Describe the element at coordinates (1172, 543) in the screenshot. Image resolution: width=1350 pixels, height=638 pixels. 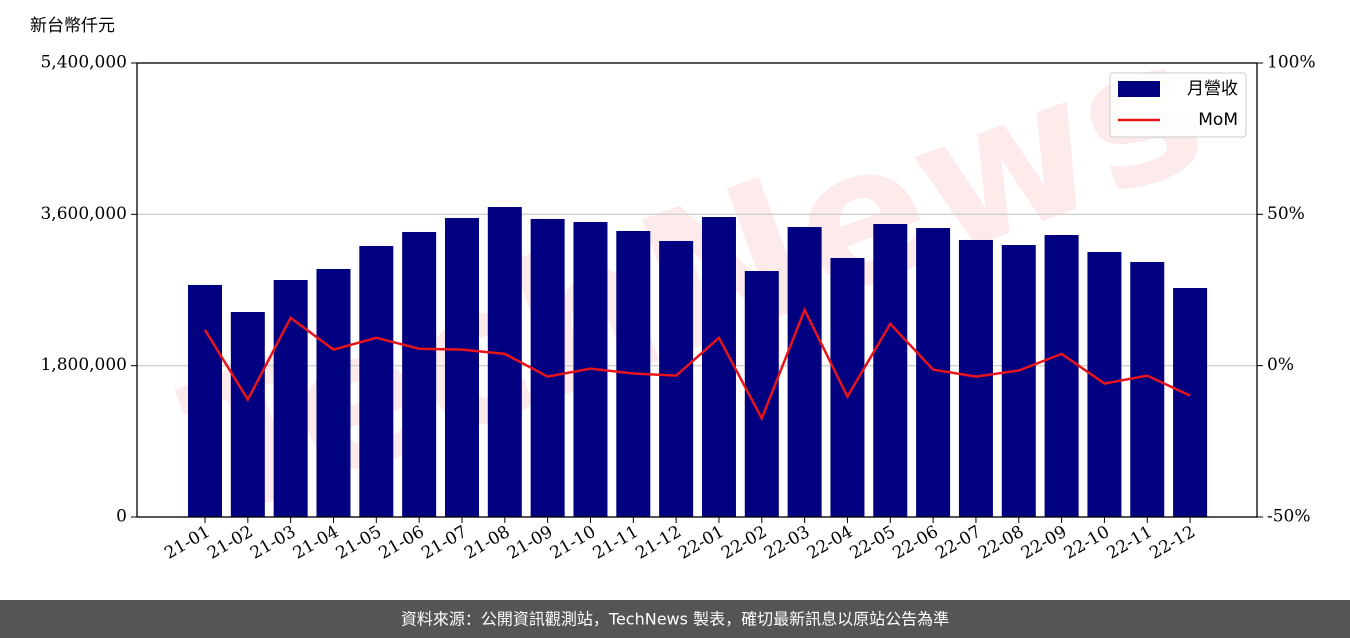
I see `x-tick-label: 22-12` at that location.